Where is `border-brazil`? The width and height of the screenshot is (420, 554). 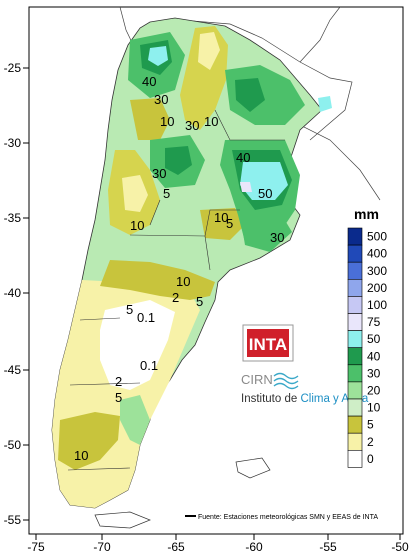 border-brazil is located at coordinates (320, 34).